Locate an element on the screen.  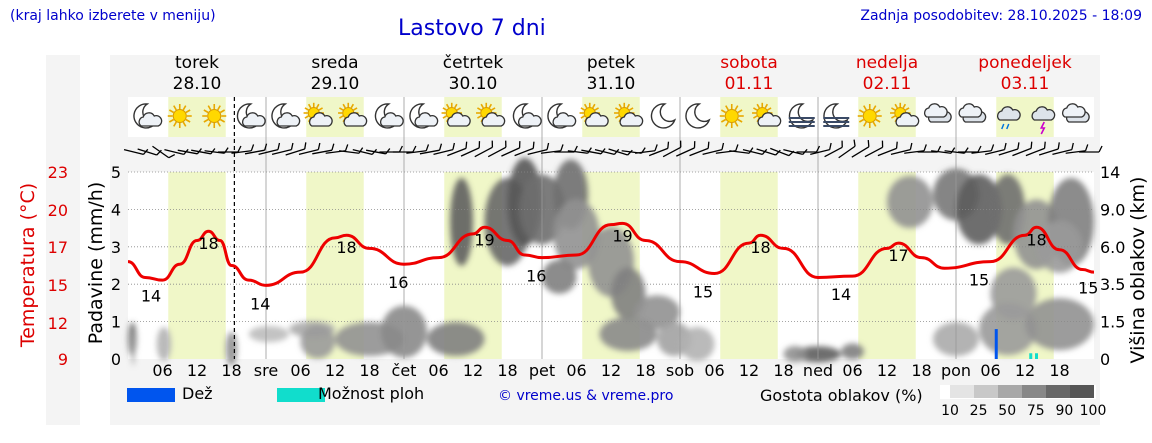
day-abbr-label: čet is located at coordinates (404, 370).